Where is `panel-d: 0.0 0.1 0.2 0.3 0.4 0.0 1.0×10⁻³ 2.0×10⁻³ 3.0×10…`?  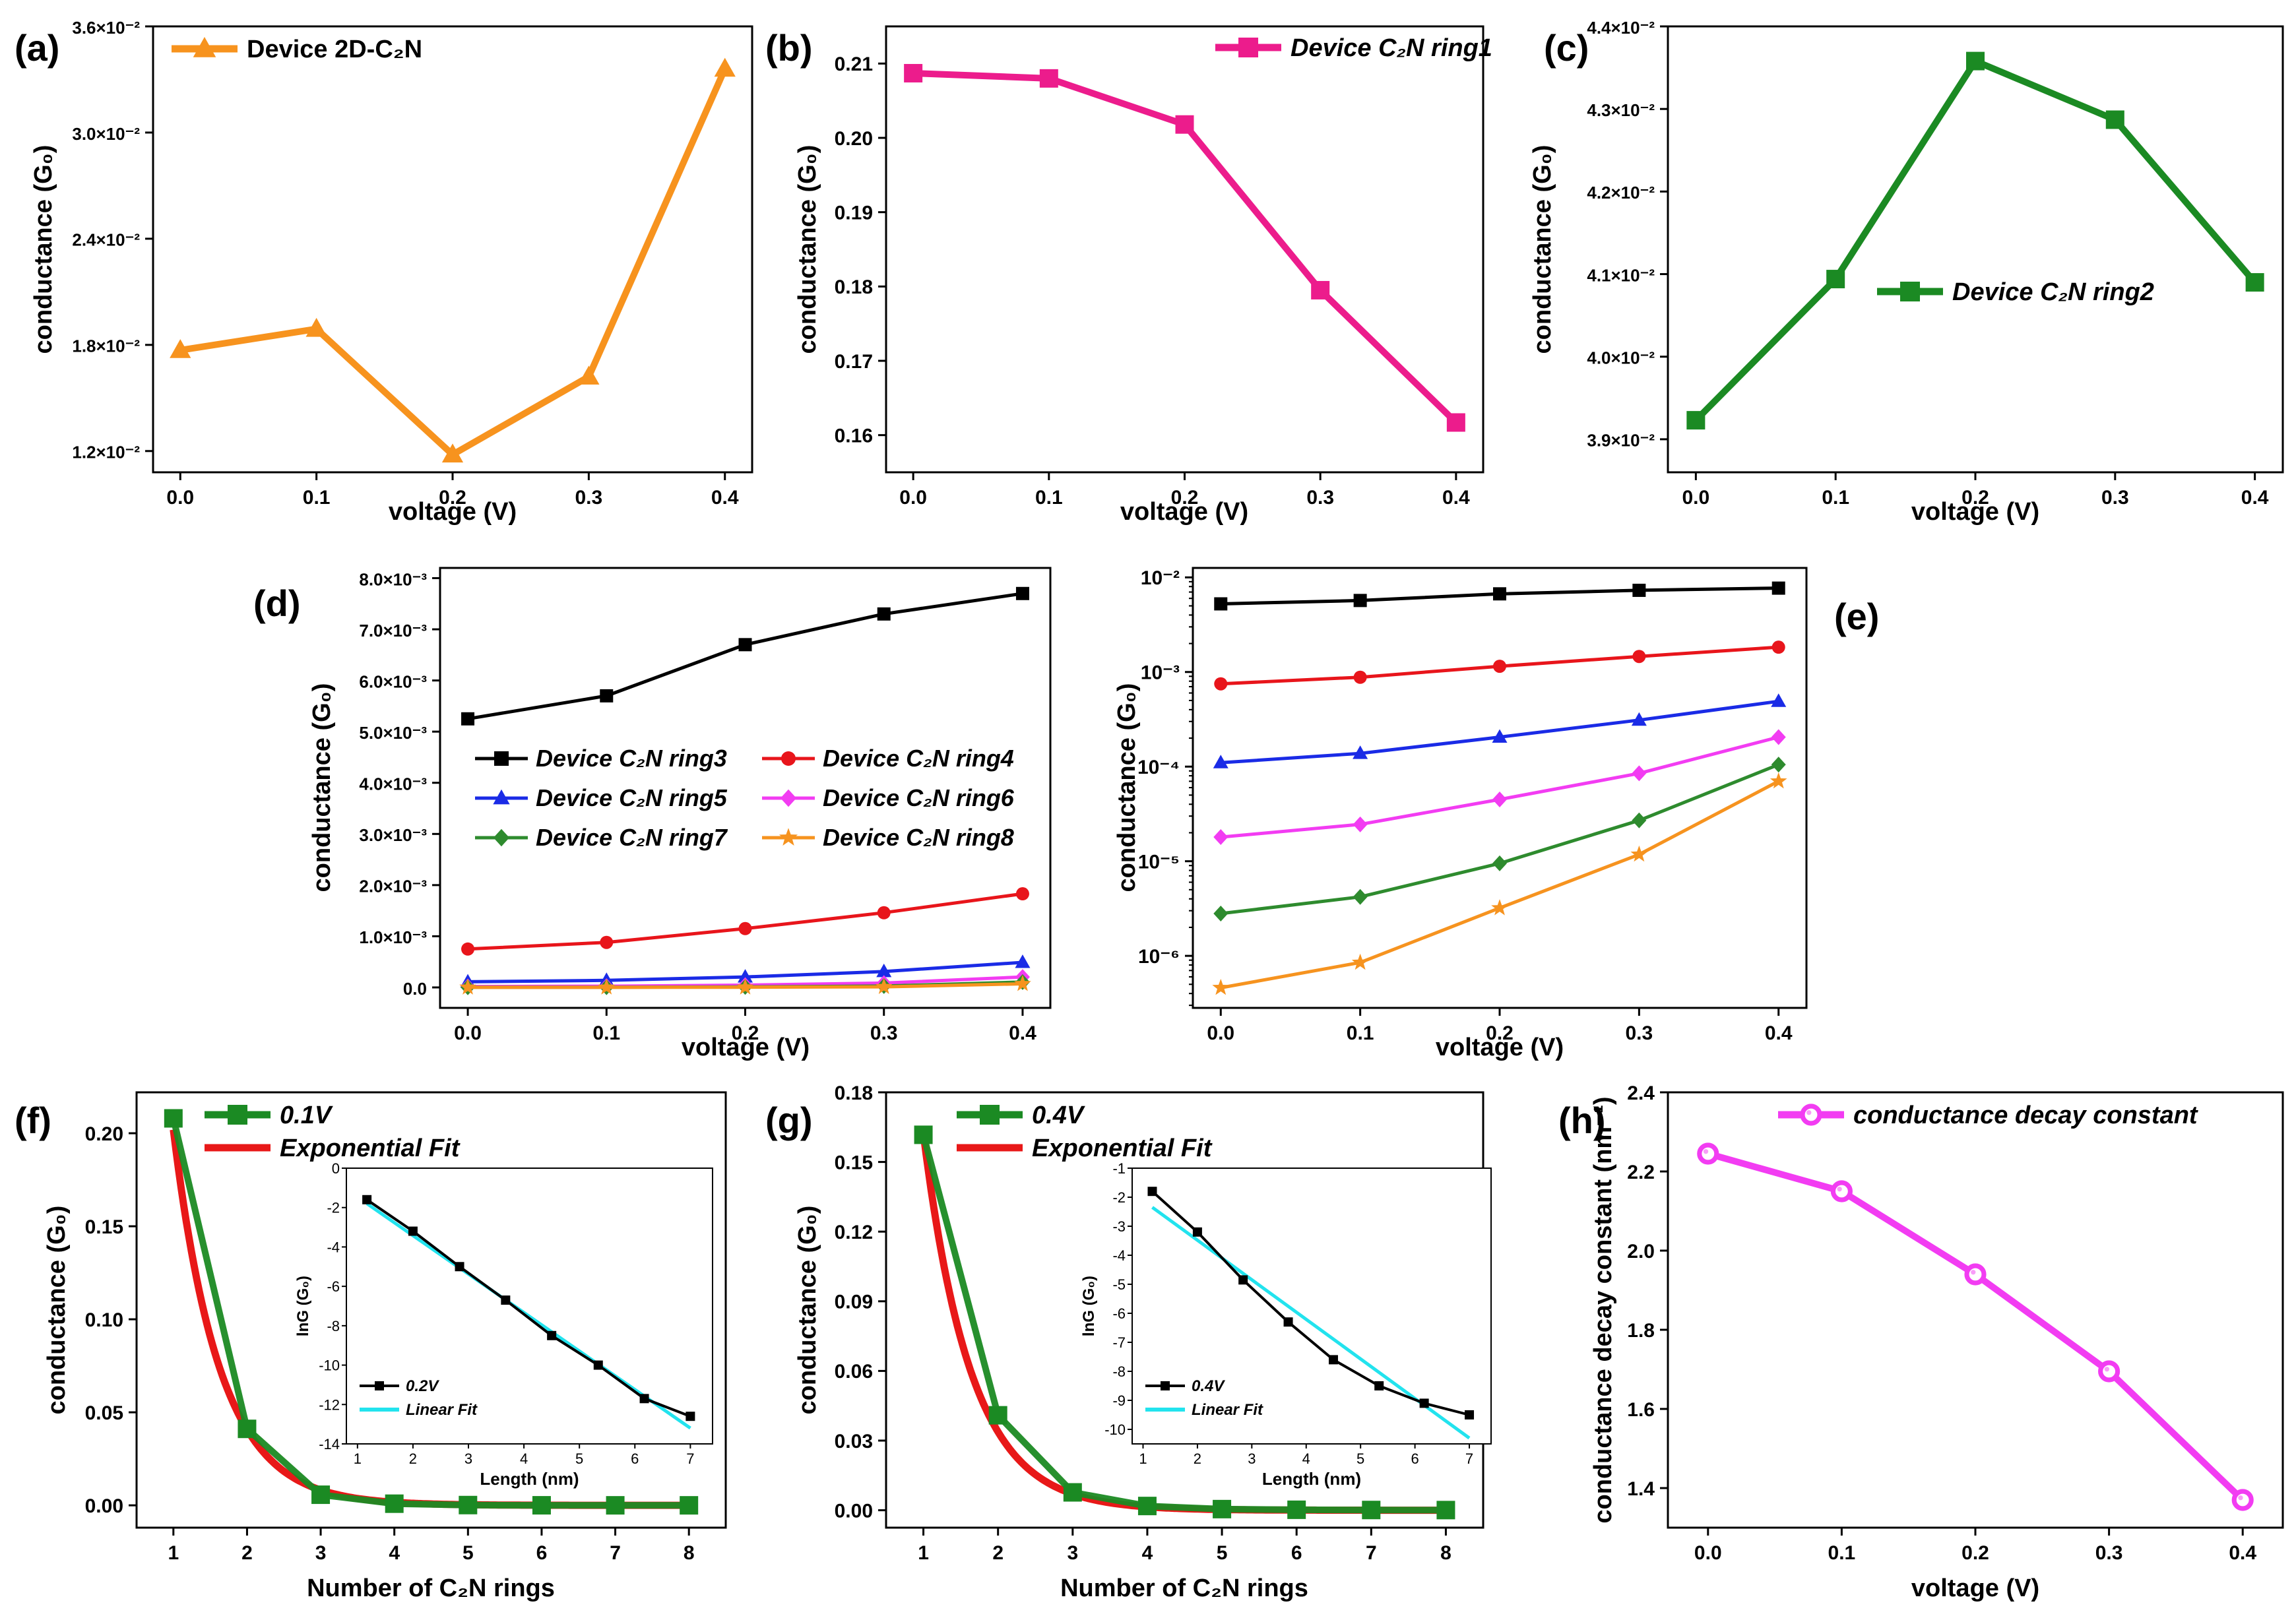
panel-d: 0.0 0.1 0.2 0.3 0.4 0.0 1.0×10⁻³ 2.0×10⁻³ 3.0×10… is located at coordinates (652, 814).